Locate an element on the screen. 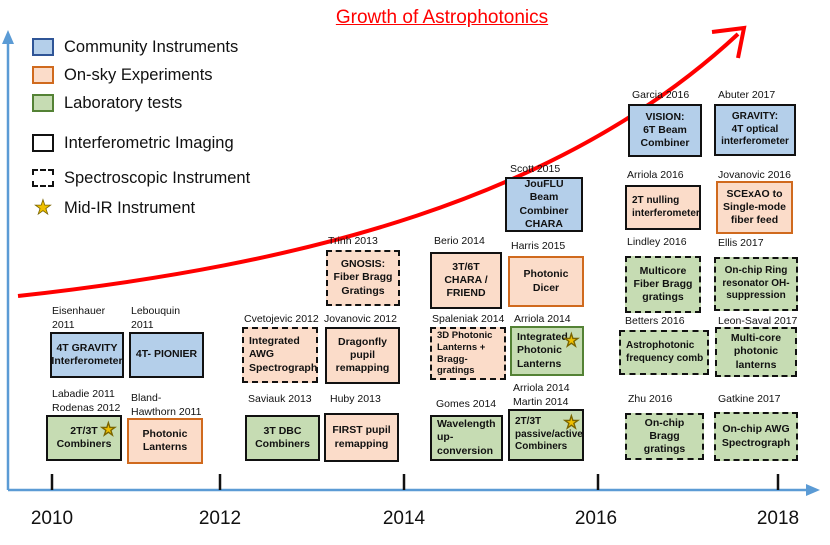 The width and height of the screenshot is (830, 545). box-text: 2T/3T Combiners is located at coordinates (84, 437).